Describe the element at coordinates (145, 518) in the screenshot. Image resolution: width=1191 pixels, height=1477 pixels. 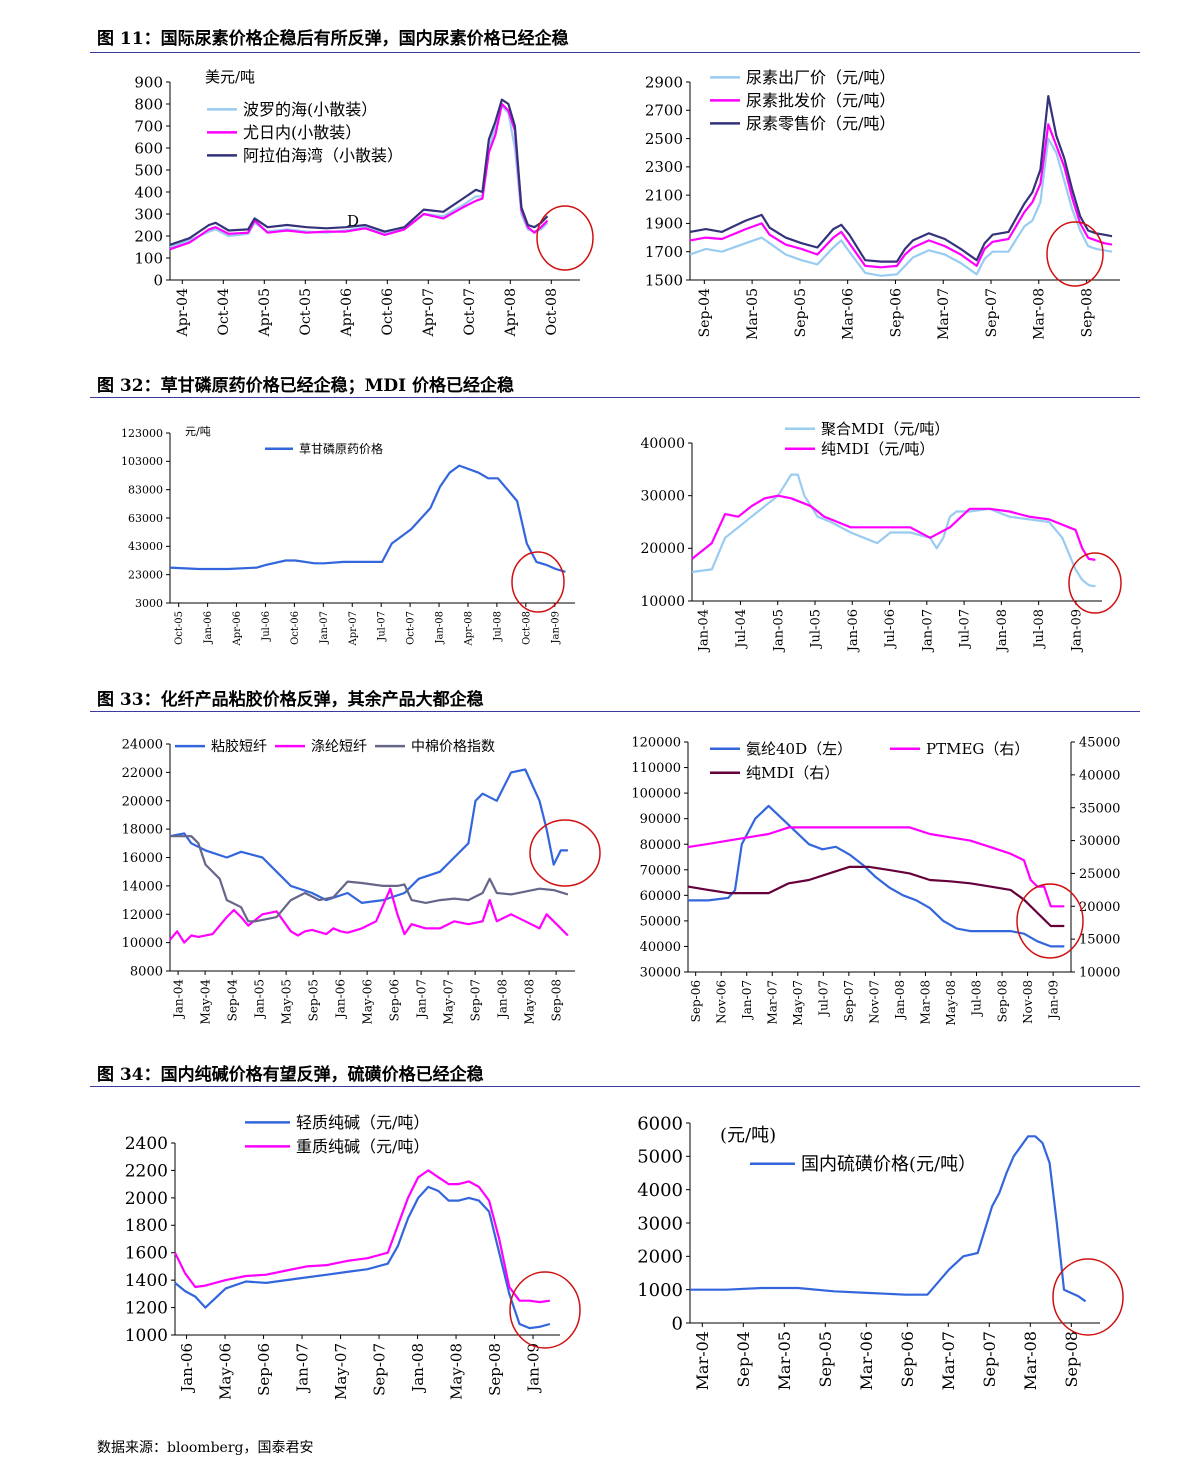
I see `y-tick-label: 63000` at that location.